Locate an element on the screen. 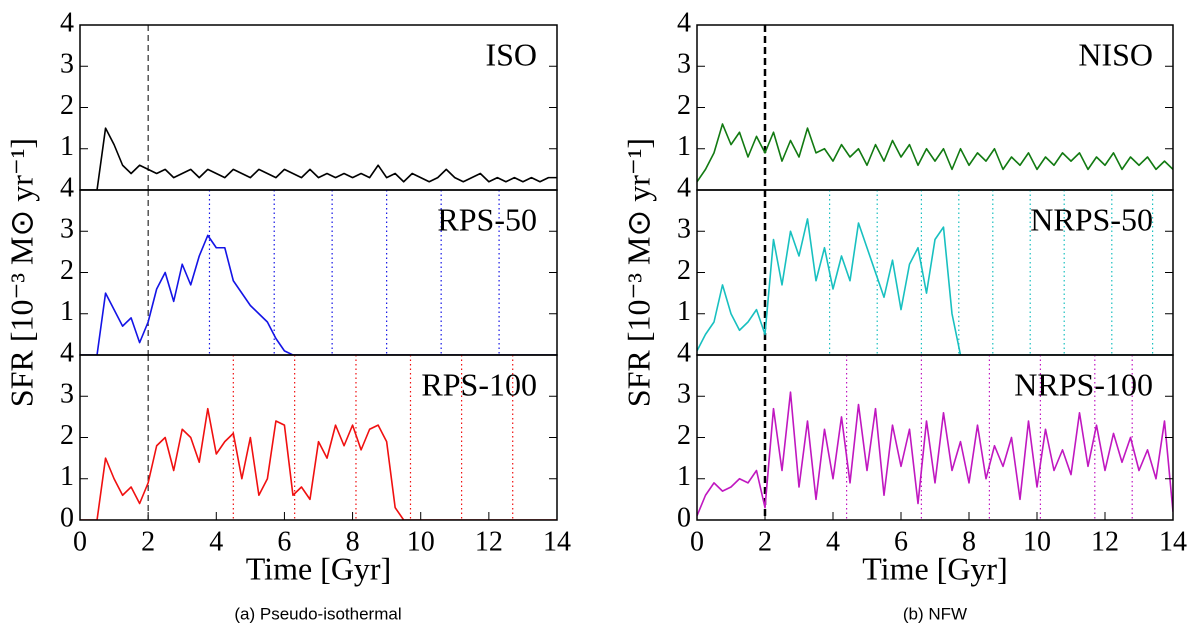 The image size is (1200, 628). panel-label: NRPS-100 is located at coordinates (1083, 384).